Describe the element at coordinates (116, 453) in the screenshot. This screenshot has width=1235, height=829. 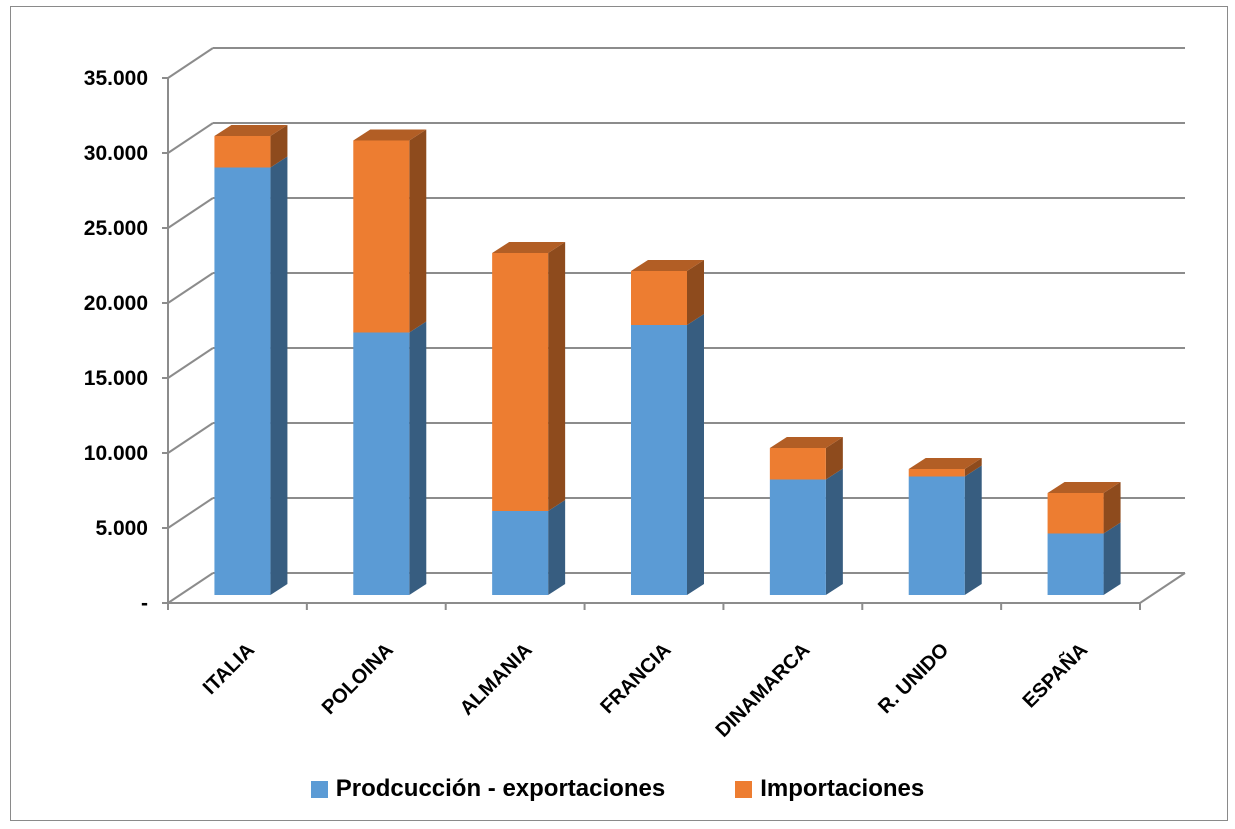
I see `y-tick-label: 10.000` at that location.